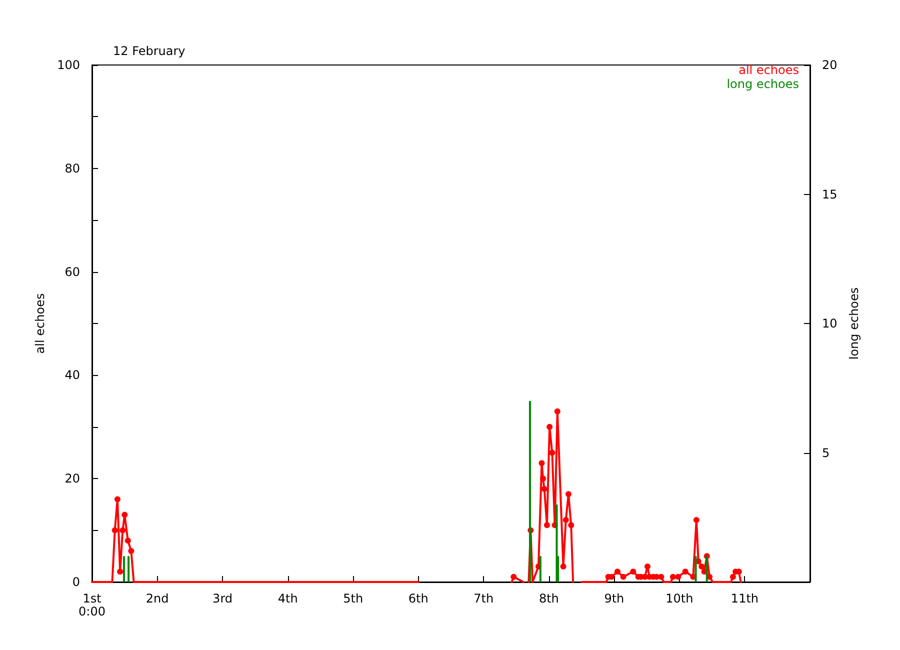 Image resolution: width=900 pixels, height=650 pixels. What do you see at coordinates (157, 599) in the screenshot?
I see `x-tick-label: 2nd` at bounding box center [157, 599].